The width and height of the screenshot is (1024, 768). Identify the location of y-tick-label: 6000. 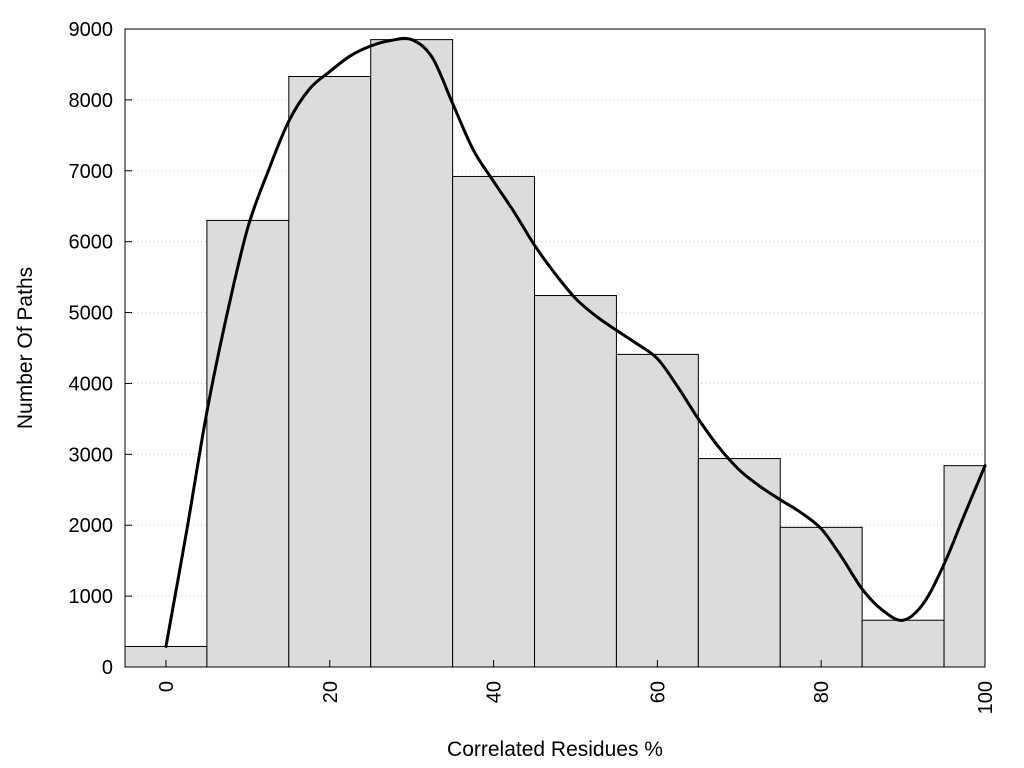
(91, 243).